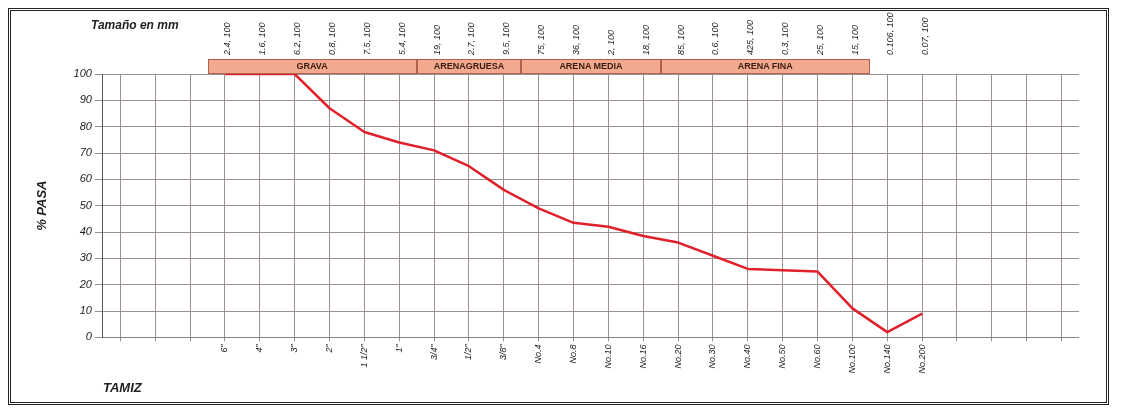 Image resolution: width=1121 pixels, height=417 pixels. I want to click on x-tick-label: No.100, so click(851, 359).